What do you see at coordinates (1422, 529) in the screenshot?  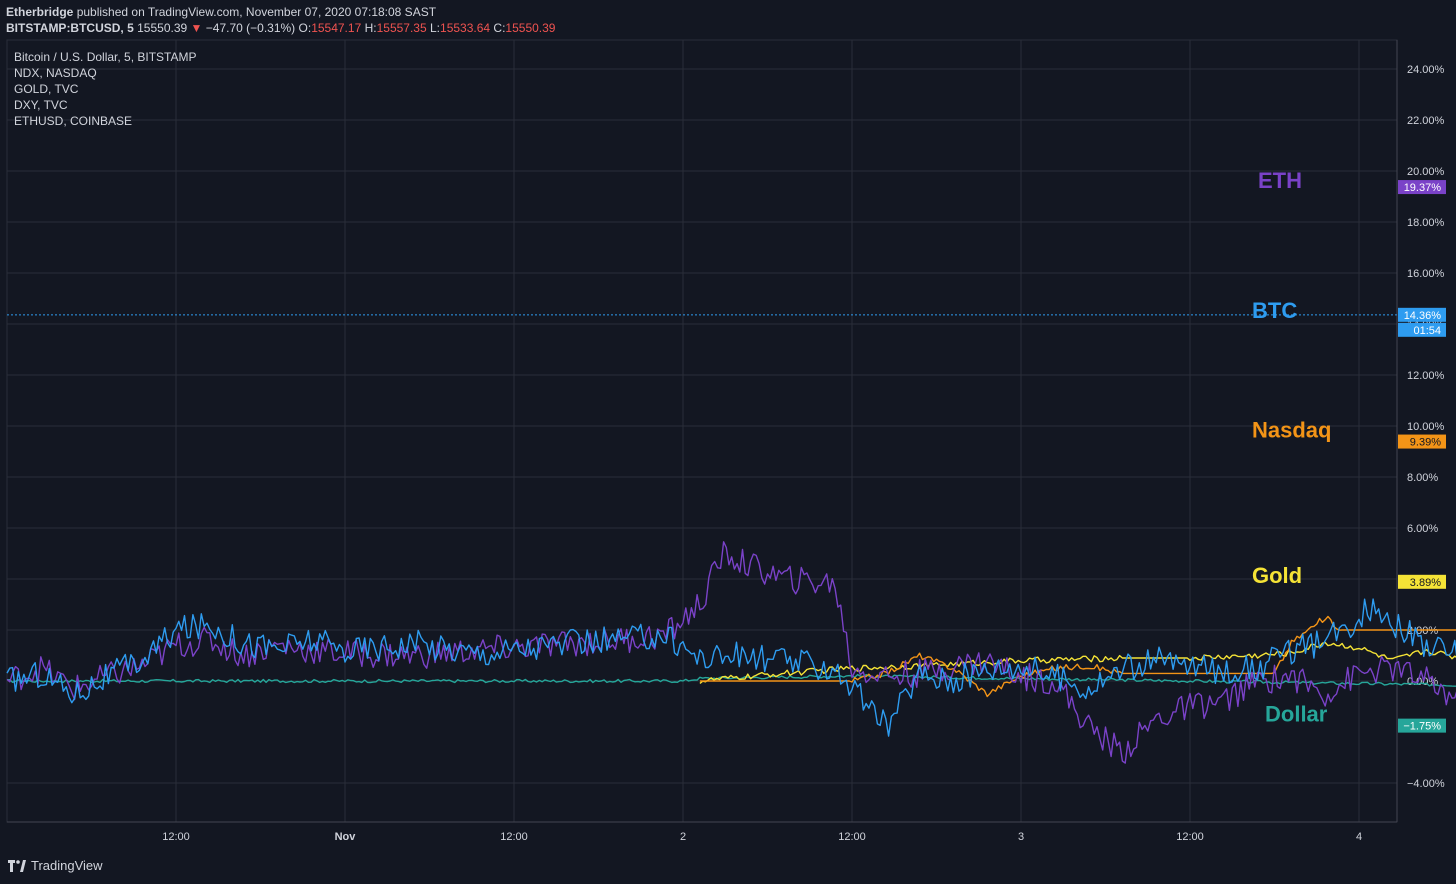 I see `y-tick-label: 6.00%` at bounding box center [1422, 529].